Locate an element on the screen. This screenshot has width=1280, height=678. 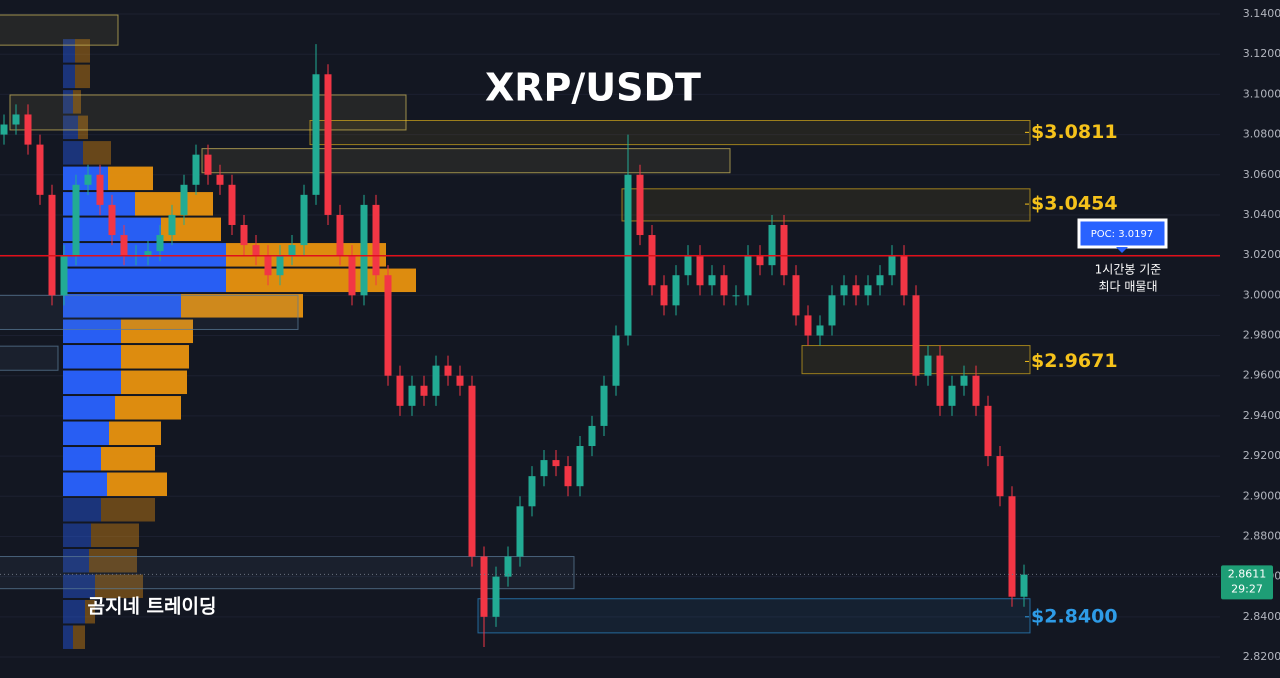
poc-label-box is located at coordinates (1122, 233).